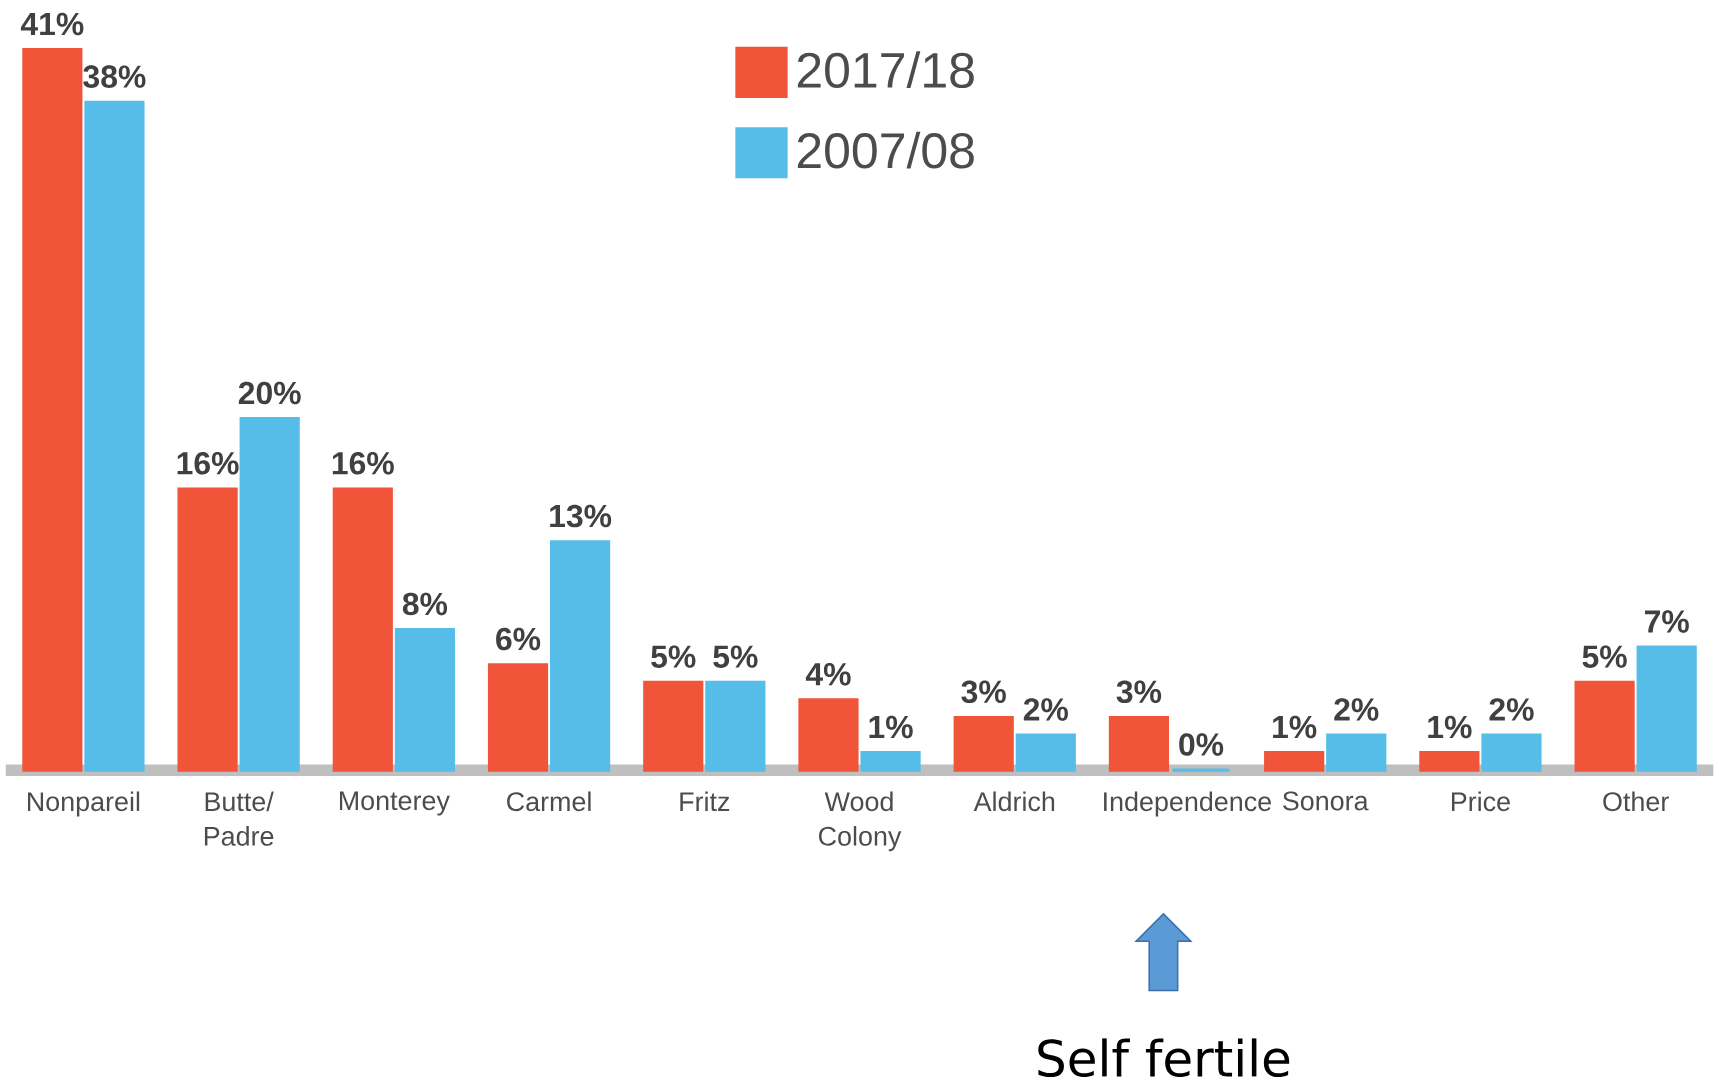 The image size is (1719, 1090). Describe the element at coordinates (1667, 621) in the screenshot. I see `data-label: 7%` at that location.